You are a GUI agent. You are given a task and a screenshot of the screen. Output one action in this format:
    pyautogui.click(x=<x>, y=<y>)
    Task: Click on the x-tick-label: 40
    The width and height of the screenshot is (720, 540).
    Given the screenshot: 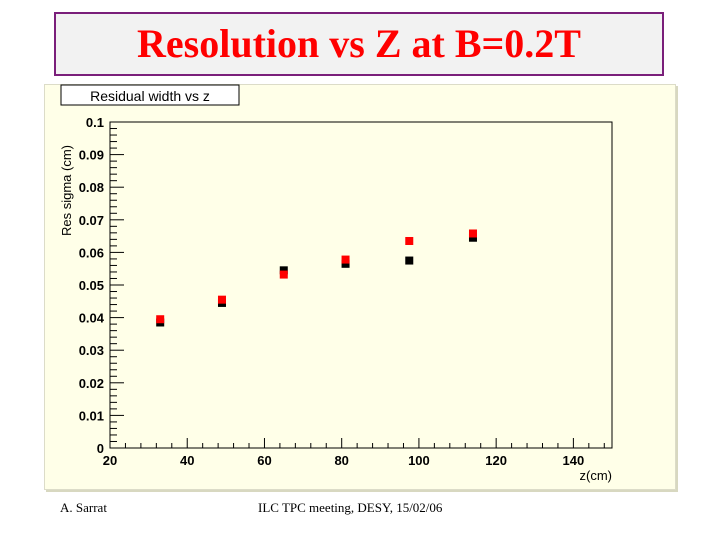 What is the action you would take?
    pyautogui.click(x=187, y=460)
    